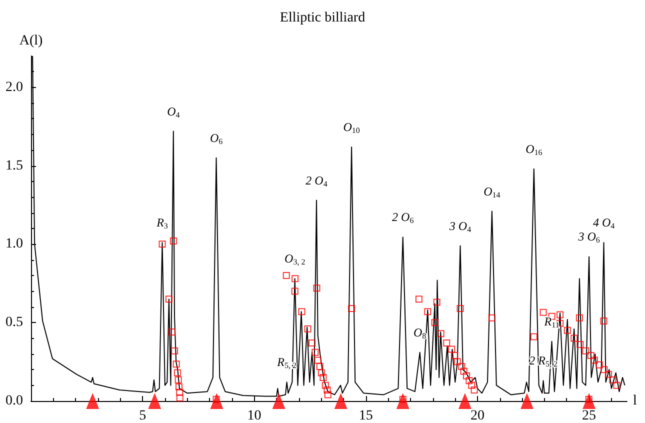 The width and height of the screenshot is (645, 423). Describe the element at coordinates (365, 415) in the screenshot. I see `x-tick-label: 15` at that location.